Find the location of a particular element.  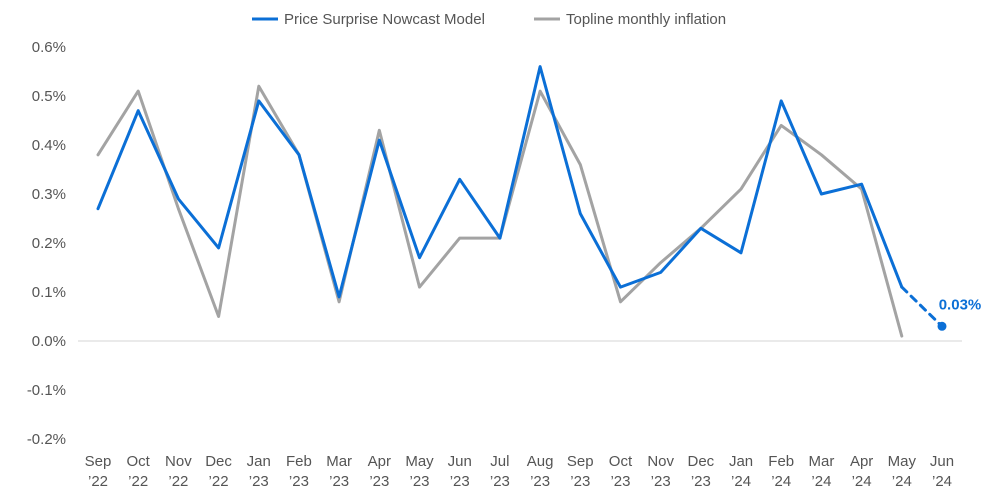

forecast-value-label: 0.03% is located at coordinates (960, 304).